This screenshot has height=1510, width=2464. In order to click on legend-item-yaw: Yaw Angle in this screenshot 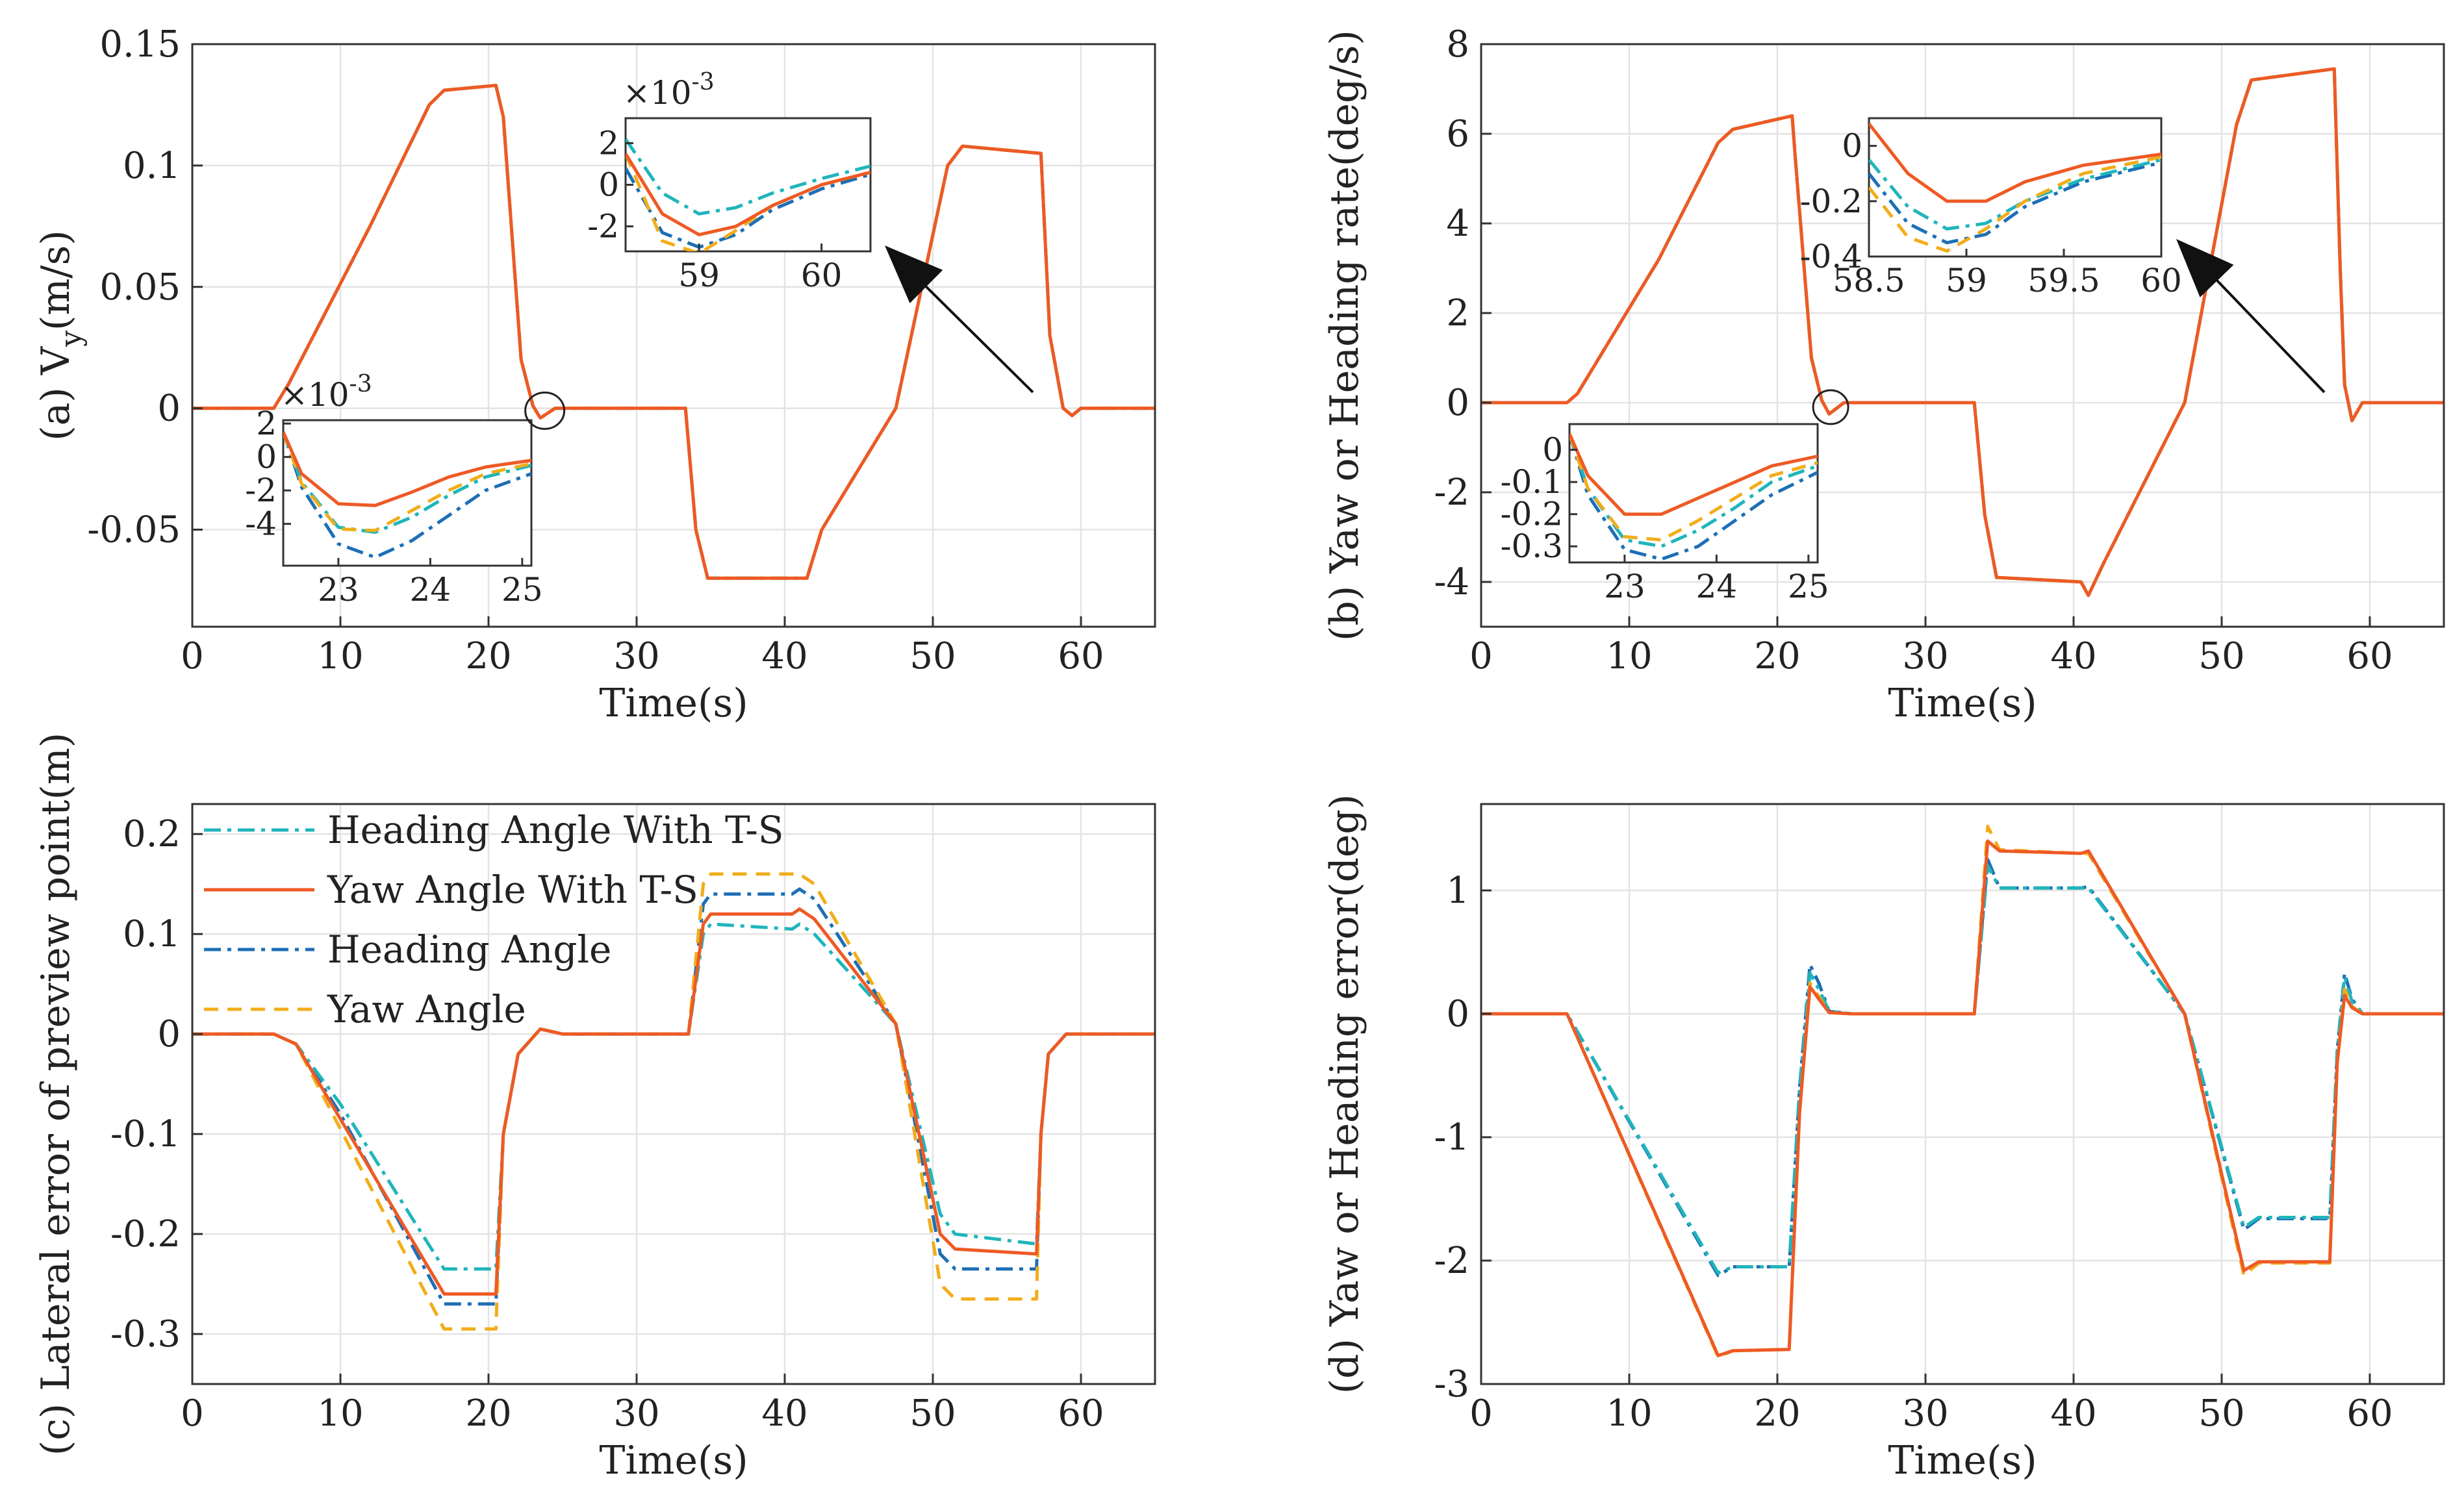, I will do `click(365, 1009)`.